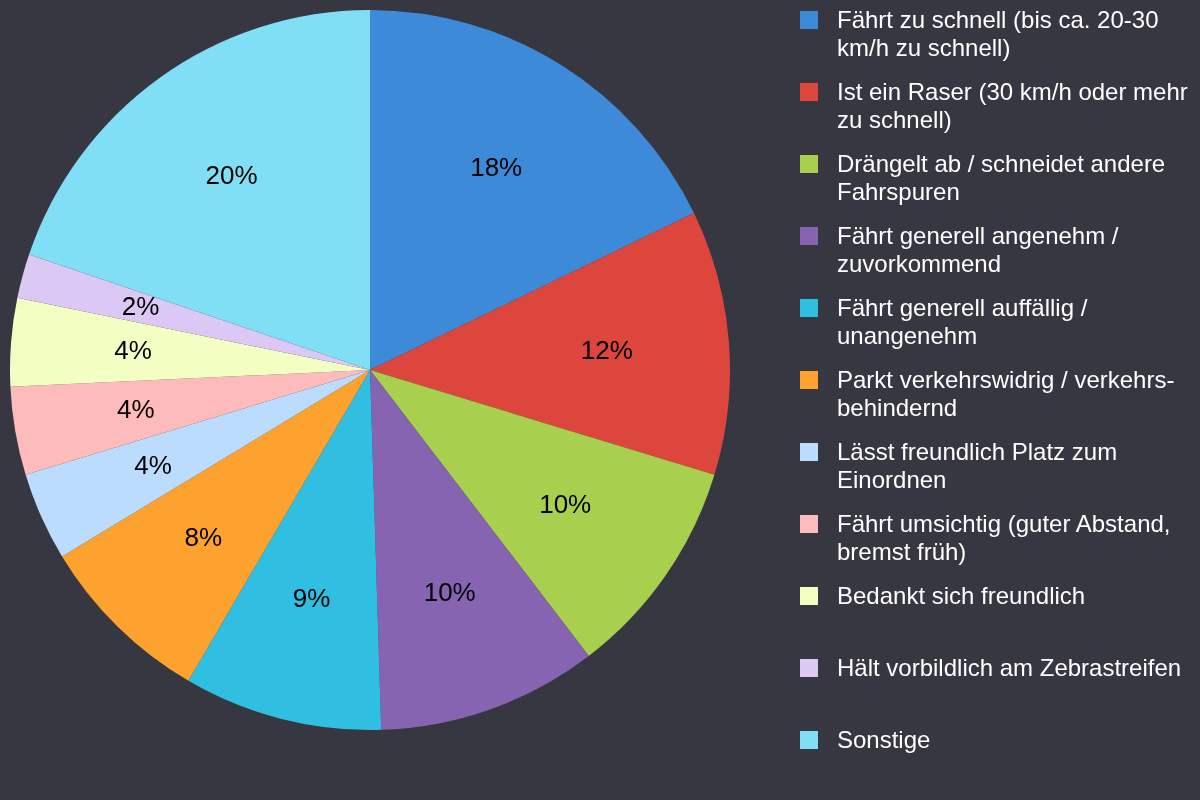 This screenshot has width=1200, height=800. What do you see at coordinates (1004, 538) in the screenshot?
I see `legend-label: Fährt umsichtig (guter Abstand, bremst früh)` at bounding box center [1004, 538].